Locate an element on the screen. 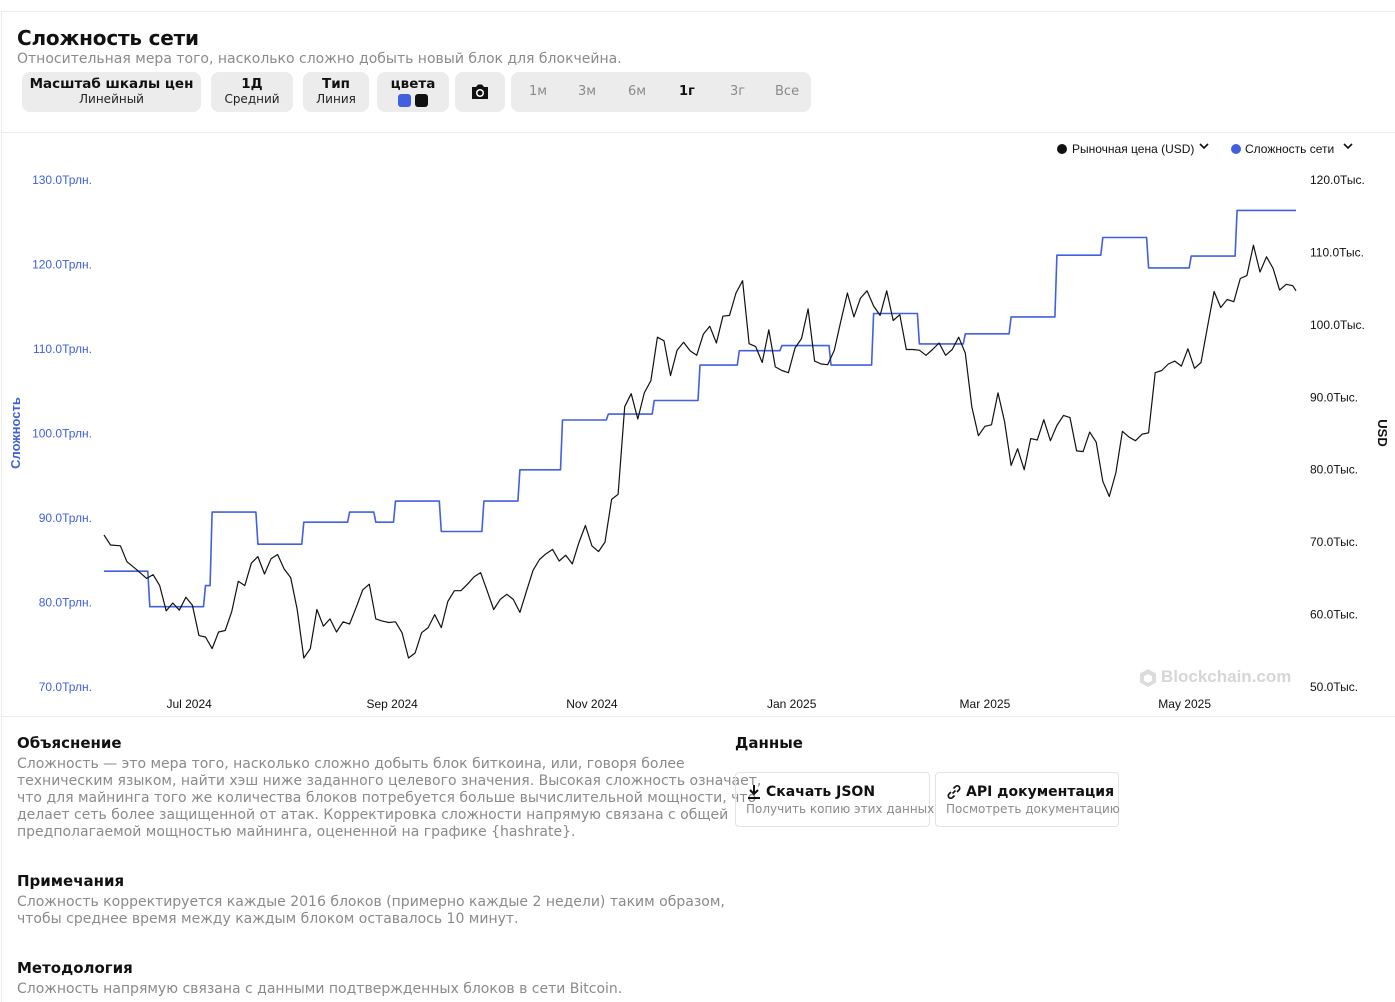 The width and height of the screenshot is (1395, 1002). x-tick-label: Nov 2024 is located at coordinates (592, 704).